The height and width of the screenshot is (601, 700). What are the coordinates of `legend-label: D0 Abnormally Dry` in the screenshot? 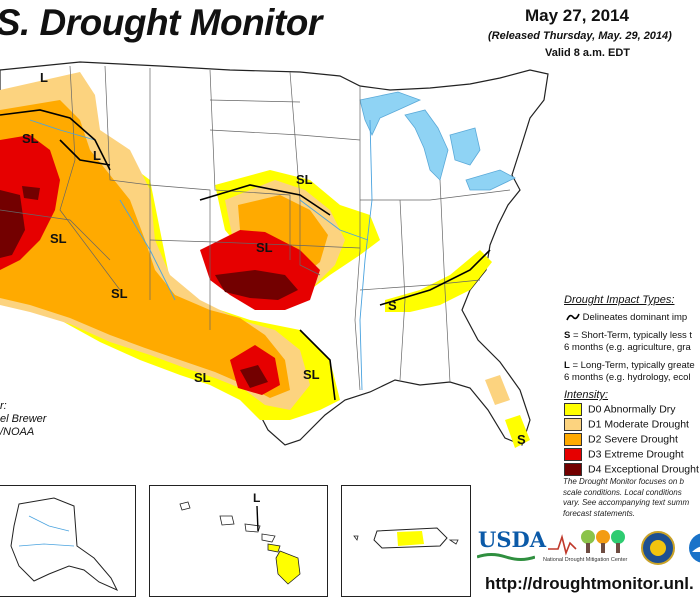 It's located at (632, 409).